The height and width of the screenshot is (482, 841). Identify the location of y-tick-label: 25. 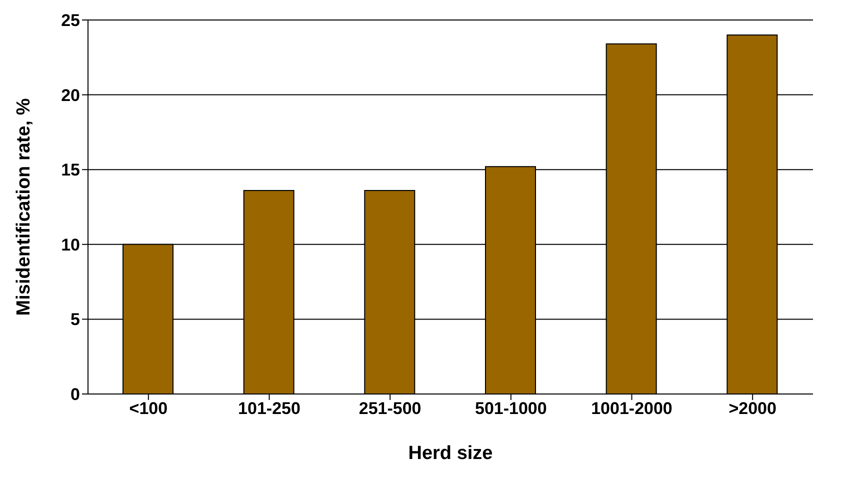
(70, 20).